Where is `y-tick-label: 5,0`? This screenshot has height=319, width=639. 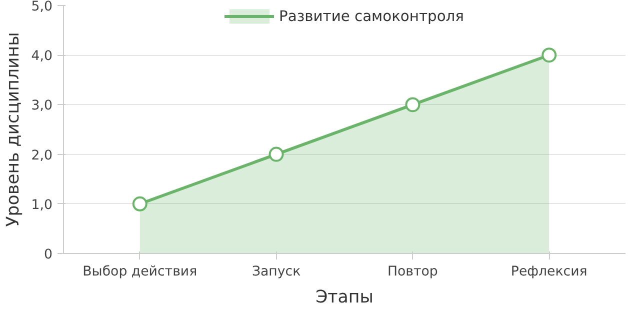 y-tick-label: 5,0 is located at coordinates (42, 7).